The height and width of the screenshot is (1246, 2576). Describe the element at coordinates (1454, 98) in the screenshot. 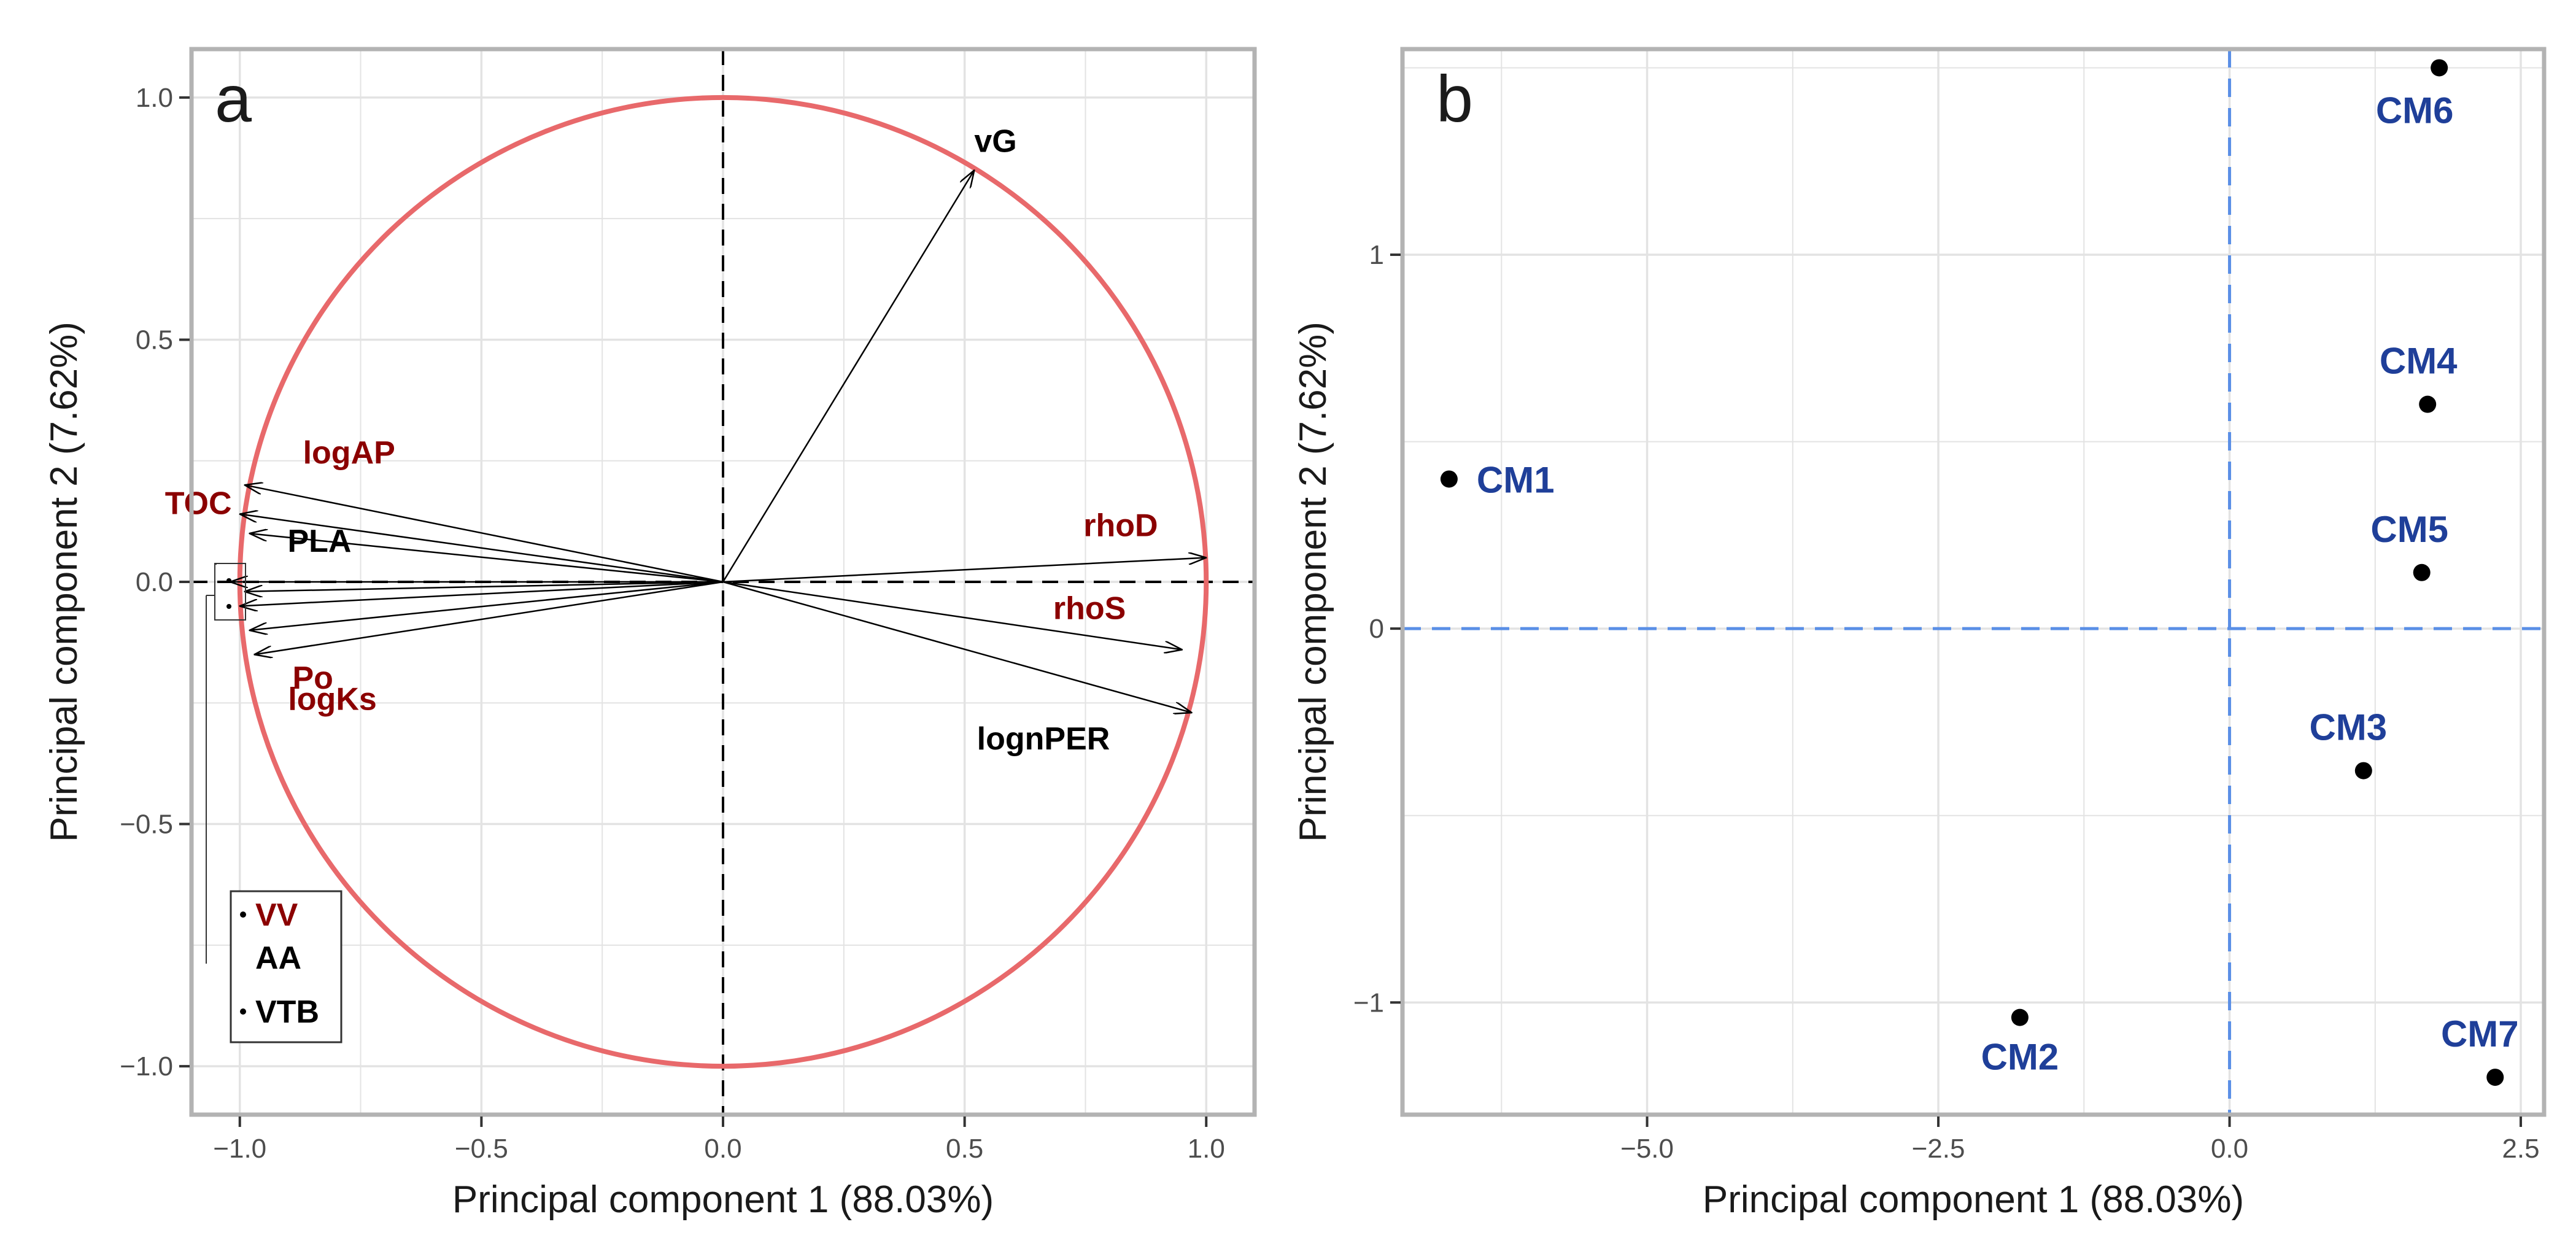

I see `panel-b-letter: b` at that location.